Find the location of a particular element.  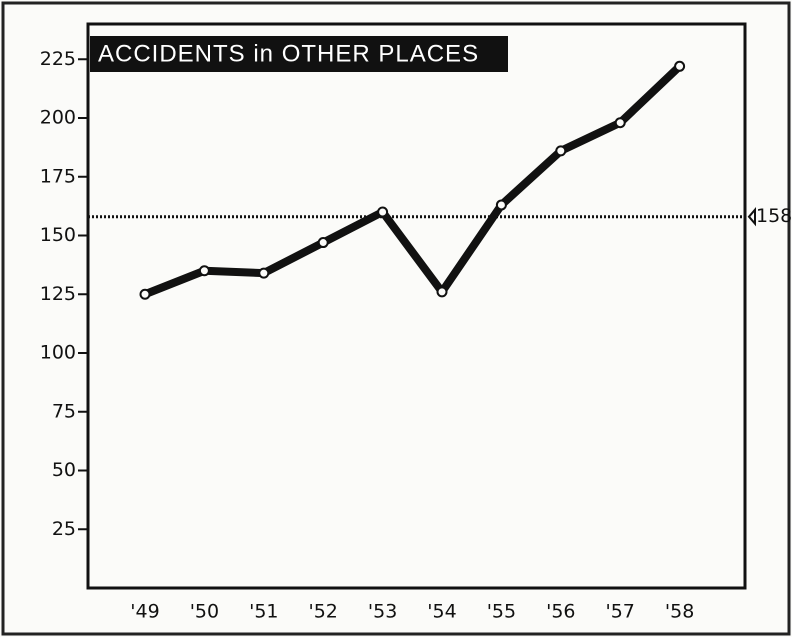

x-tick-label: '51 is located at coordinates (263, 612).